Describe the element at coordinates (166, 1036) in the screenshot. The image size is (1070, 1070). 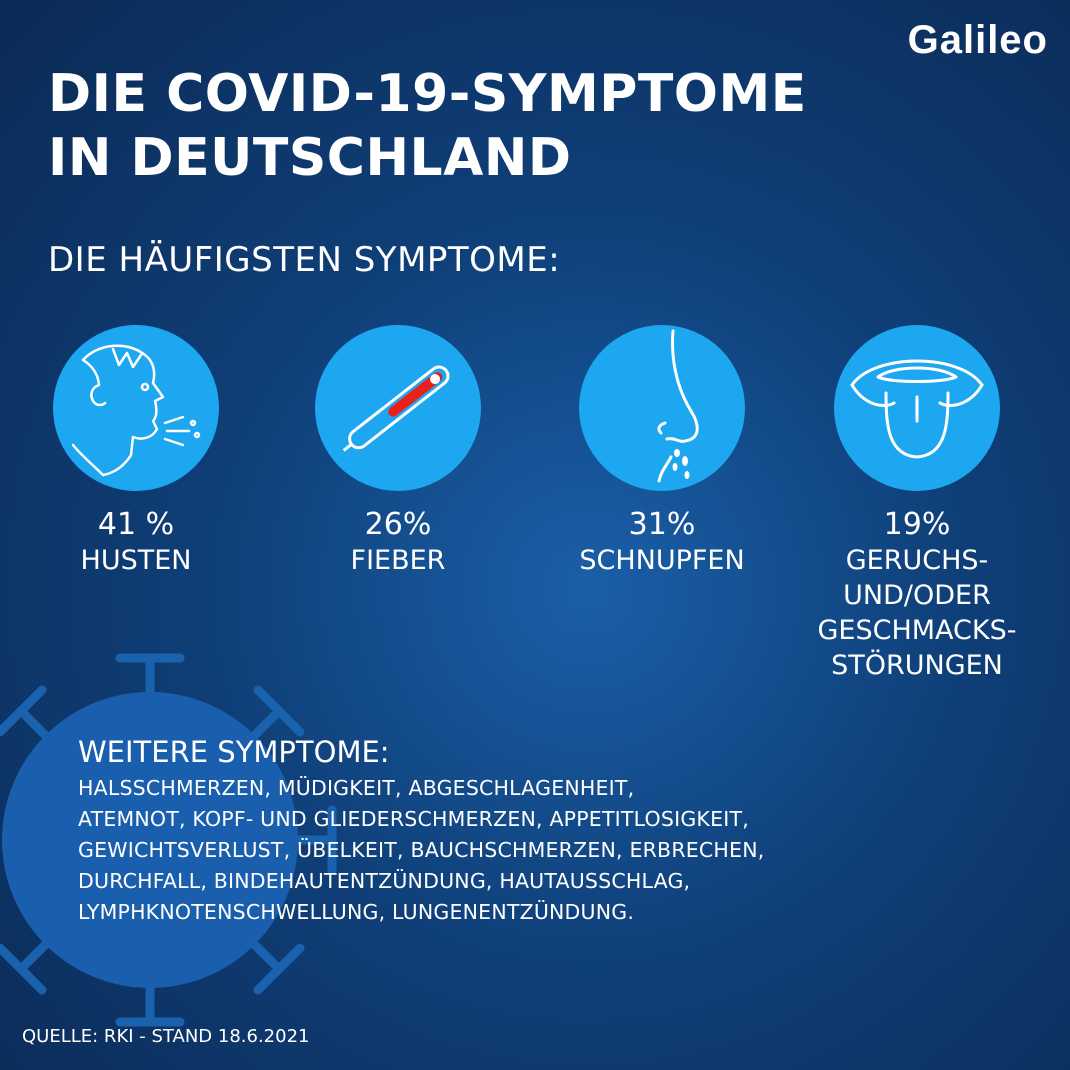
I see `source-note: QUELLE: RKI - STAND 18.6.2021` at that location.